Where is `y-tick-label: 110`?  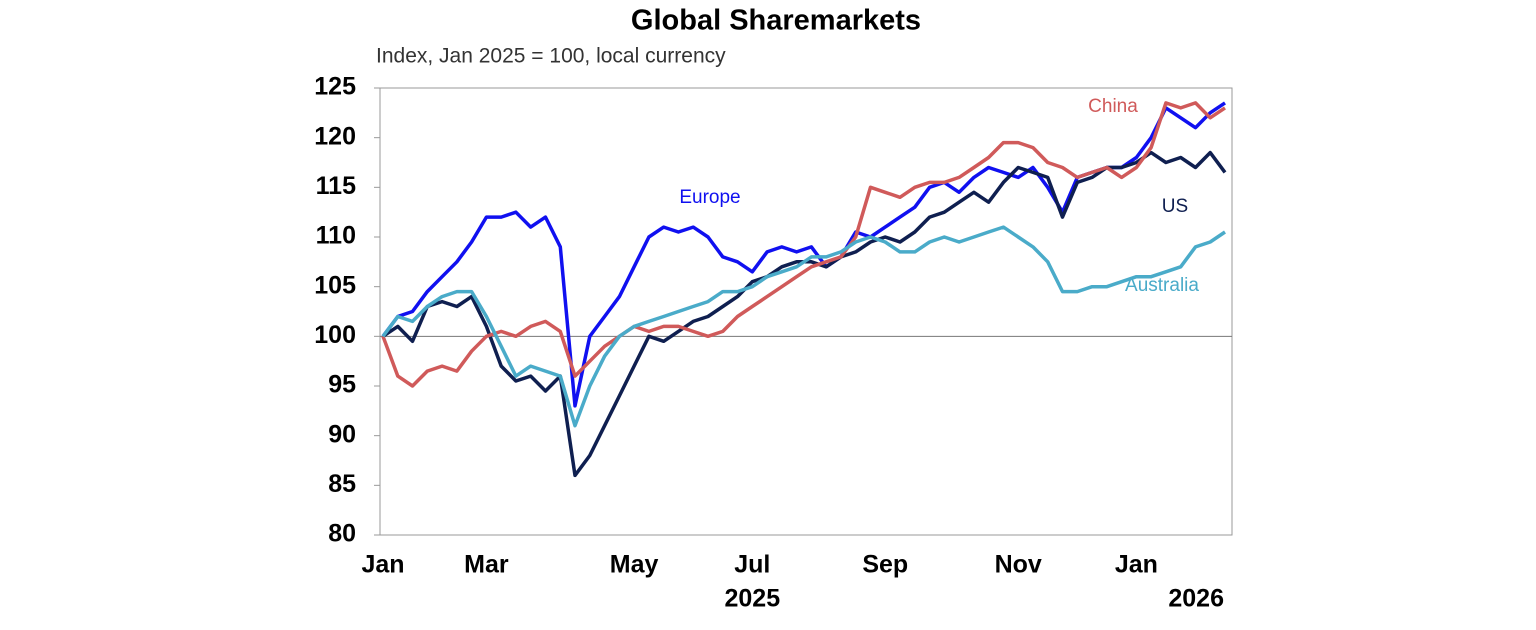 y-tick-label: 110 is located at coordinates (336, 236).